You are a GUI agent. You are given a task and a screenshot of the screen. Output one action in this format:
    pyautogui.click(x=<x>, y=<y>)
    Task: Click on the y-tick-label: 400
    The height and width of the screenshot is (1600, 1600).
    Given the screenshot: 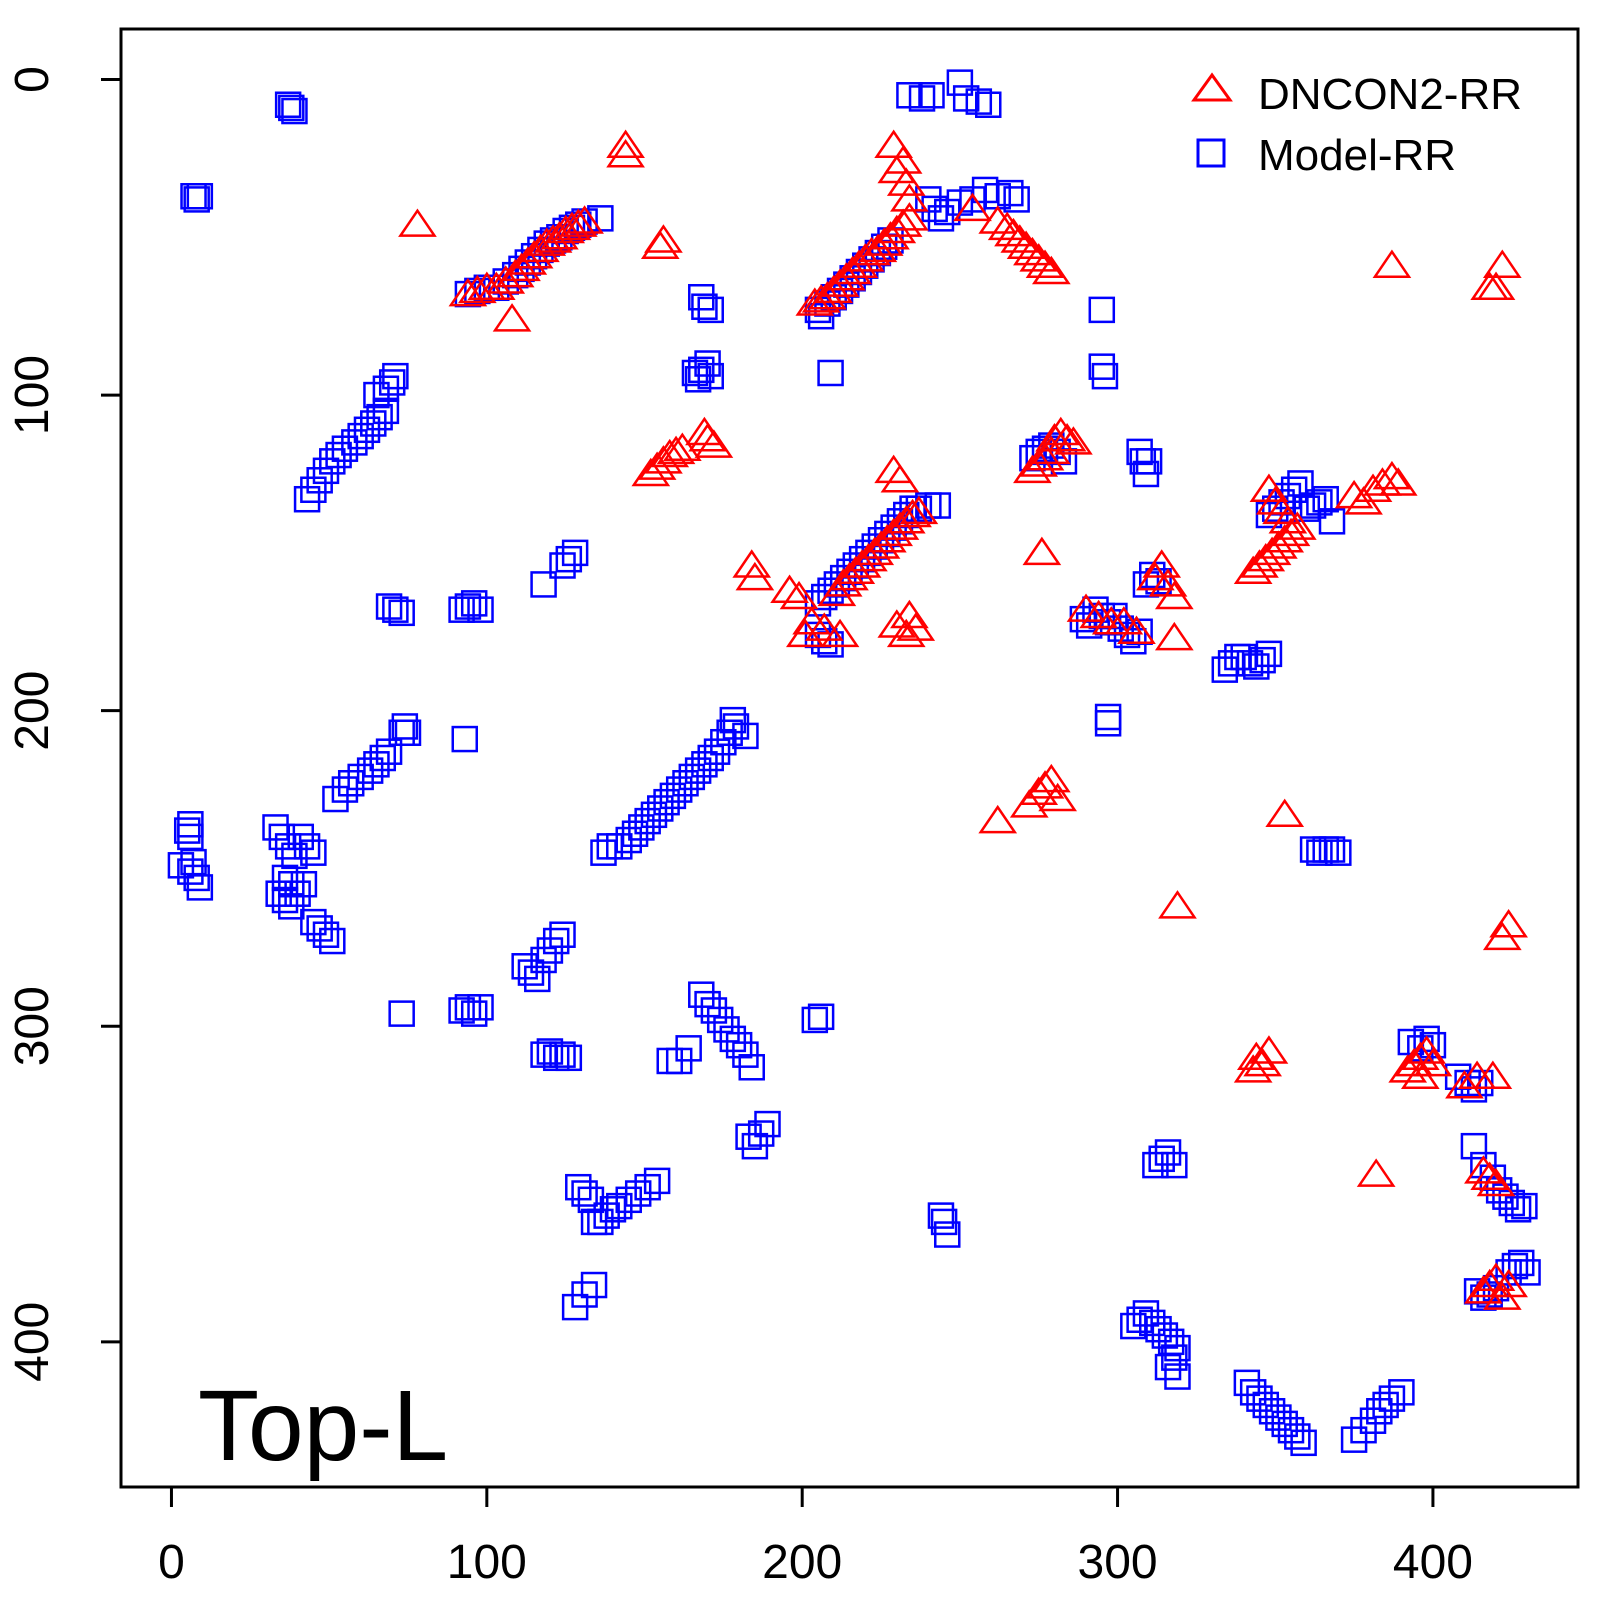 What is the action you would take?
    pyautogui.click(x=32, y=1342)
    